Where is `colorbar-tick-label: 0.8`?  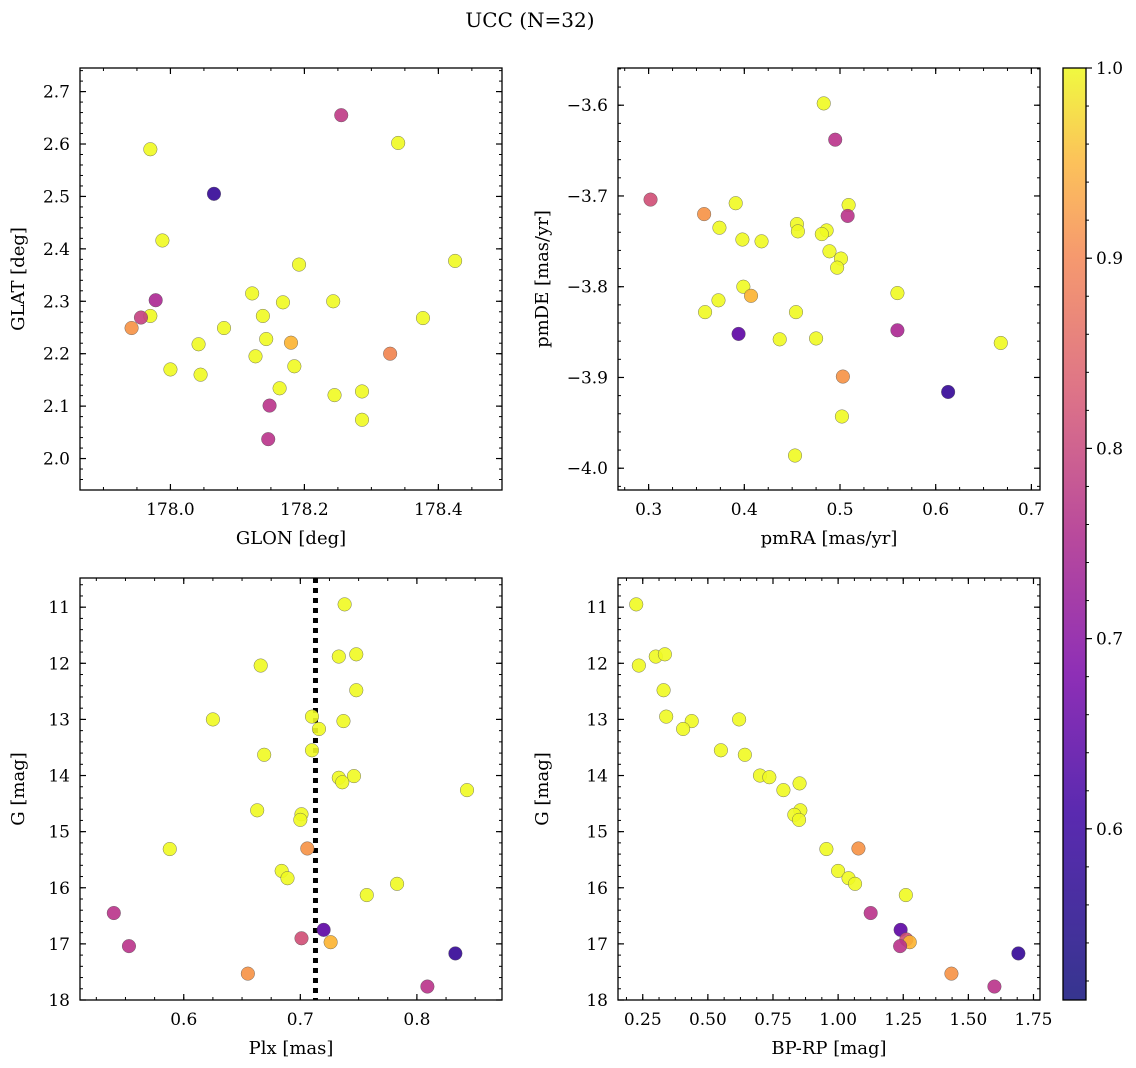
colorbar-tick-label: 0.8 is located at coordinates (1109, 449).